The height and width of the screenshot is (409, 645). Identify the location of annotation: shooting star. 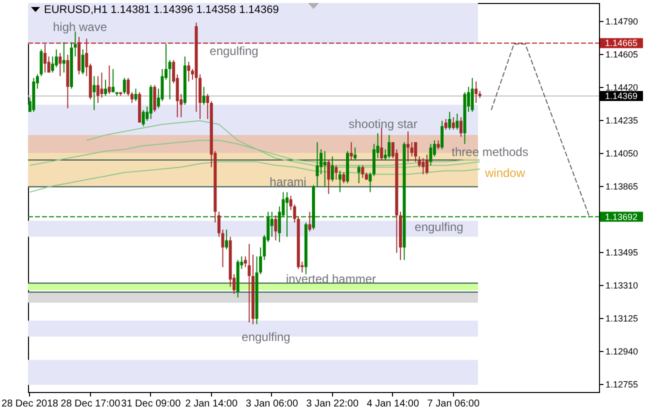
(383, 124).